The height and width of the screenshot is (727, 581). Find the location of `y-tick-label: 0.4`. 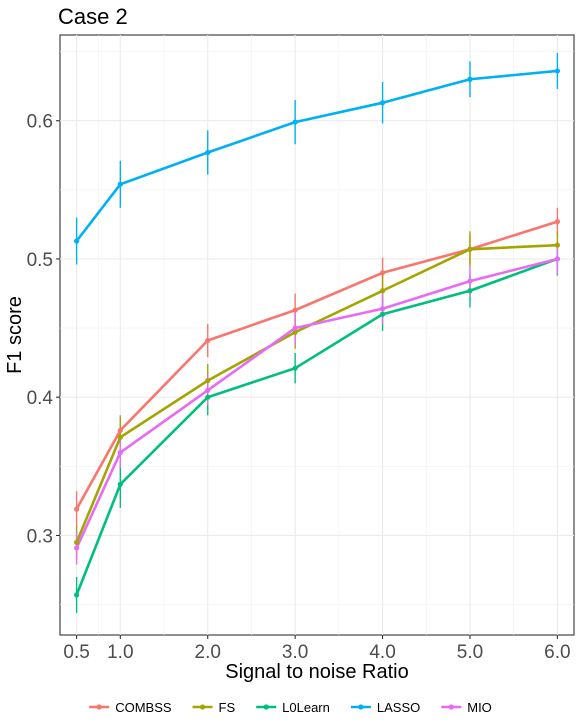

y-tick-label: 0.4 is located at coordinates (40, 398).